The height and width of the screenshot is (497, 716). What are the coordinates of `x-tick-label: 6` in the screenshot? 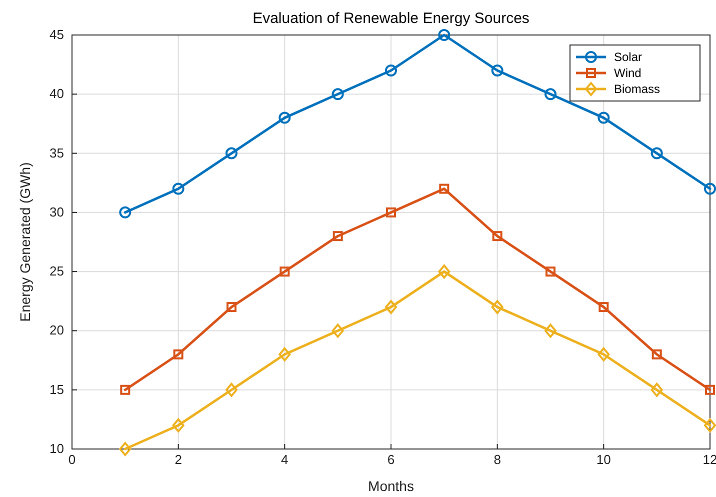 It's located at (391, 459).